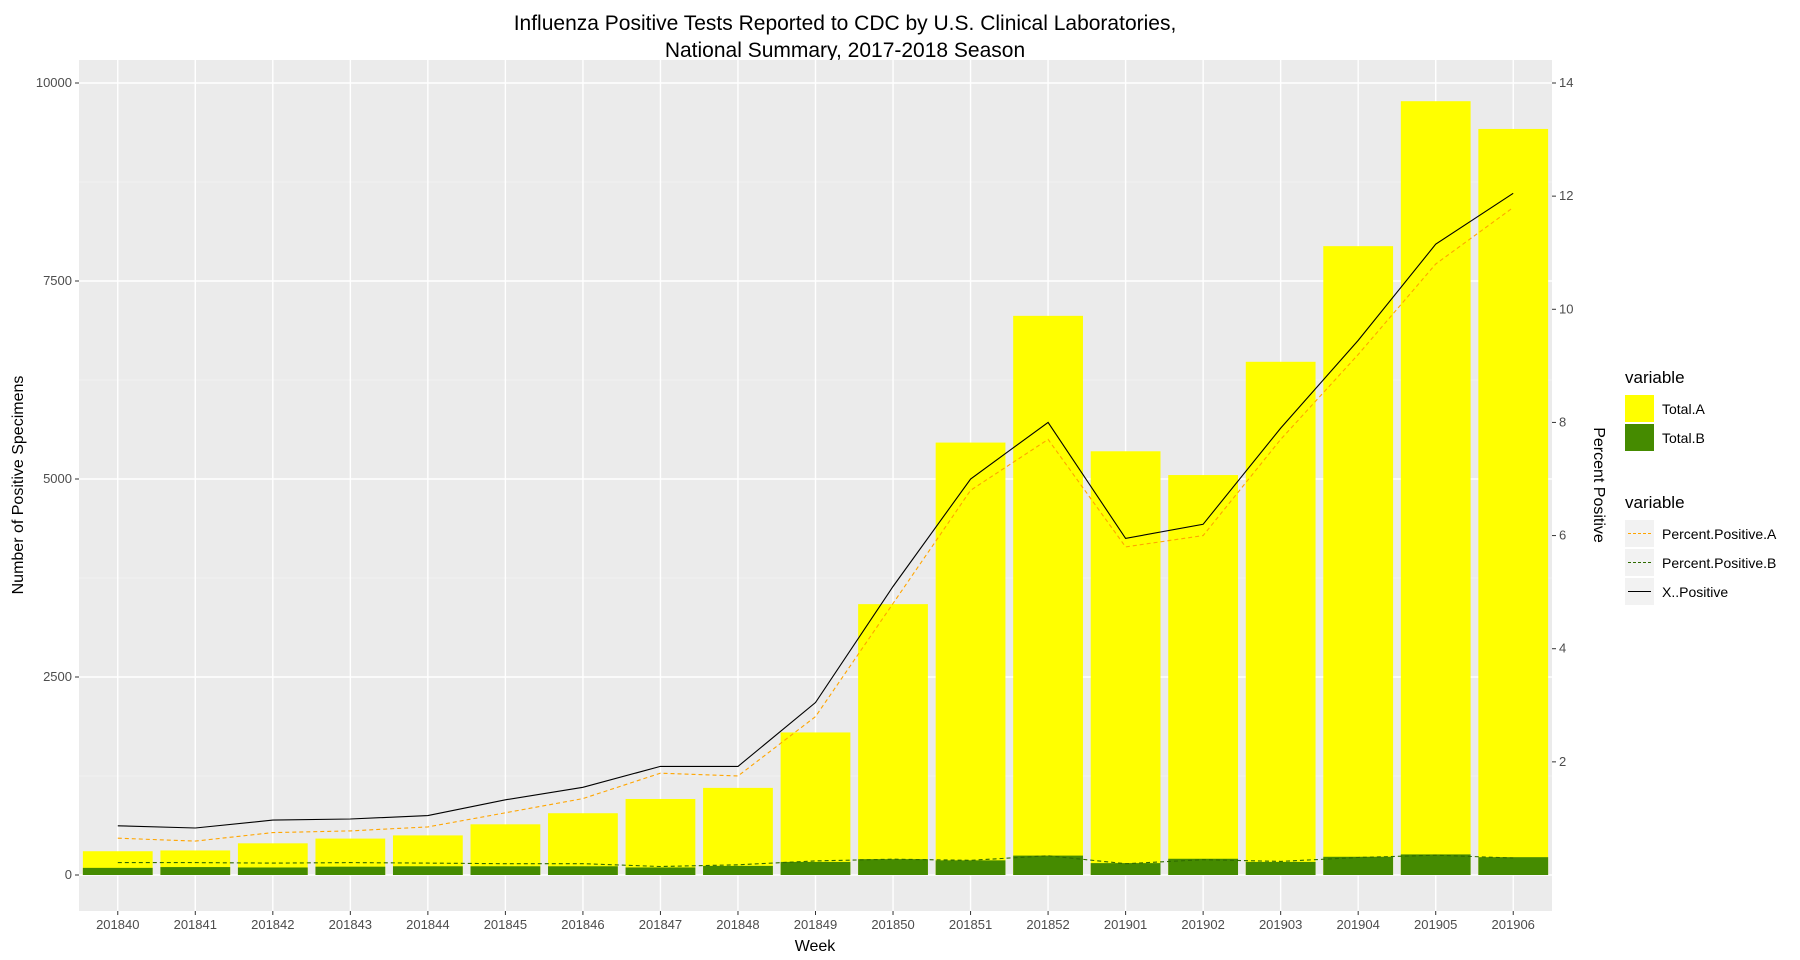 This screenshot has height=960, width=1800. I want to click on legend-key-percent-positive-a, so click(1639, 533).